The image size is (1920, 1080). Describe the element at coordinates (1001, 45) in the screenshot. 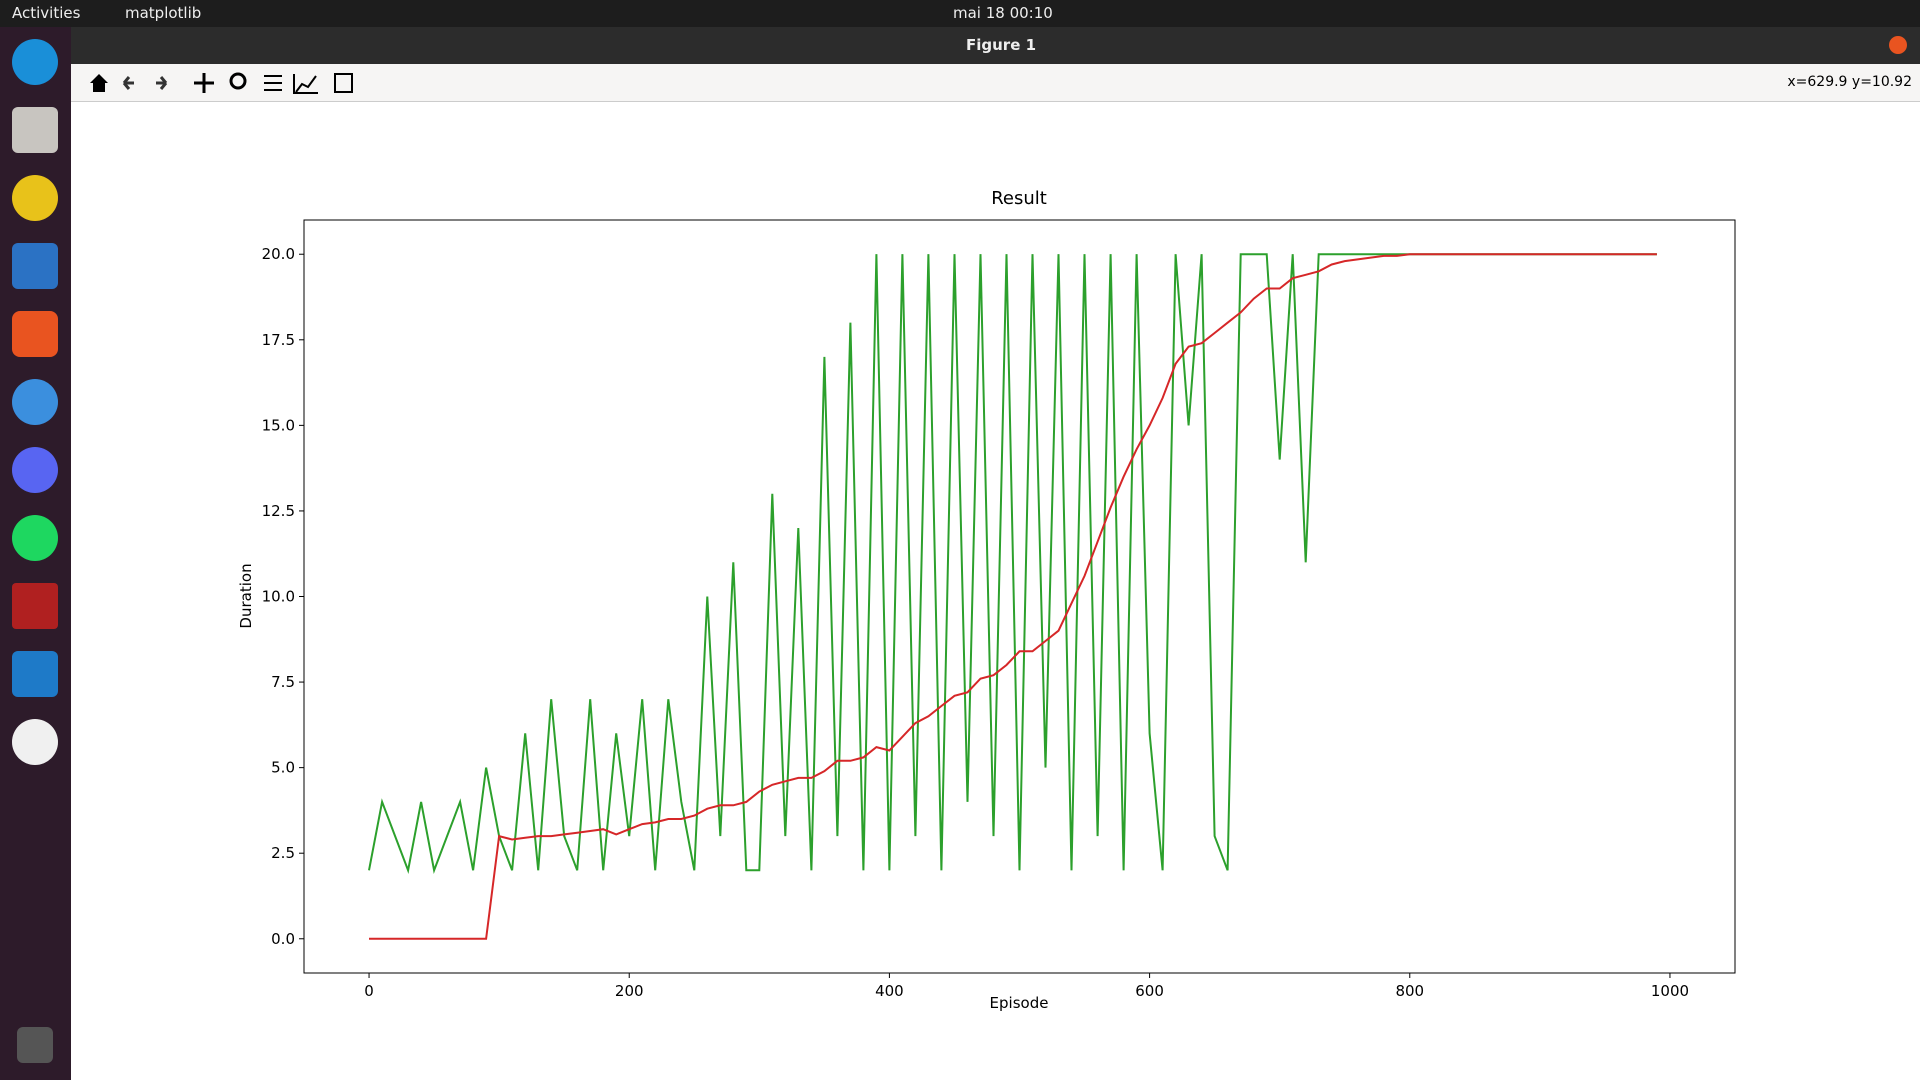

I see `window-title: Figure 1` at that location.